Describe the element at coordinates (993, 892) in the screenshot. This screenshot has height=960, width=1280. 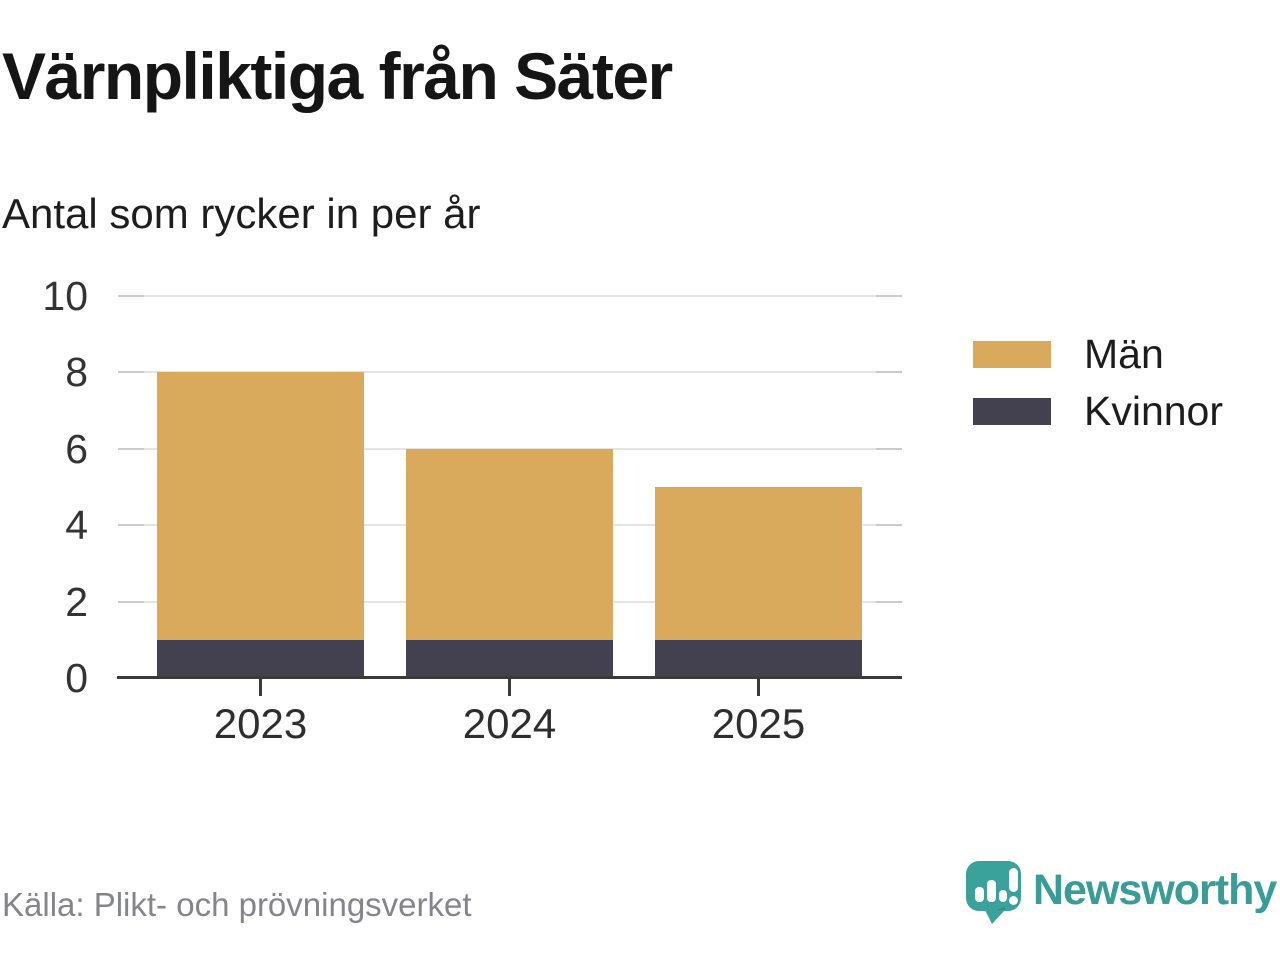
I see `newsworthy-logo-icon` at that location.